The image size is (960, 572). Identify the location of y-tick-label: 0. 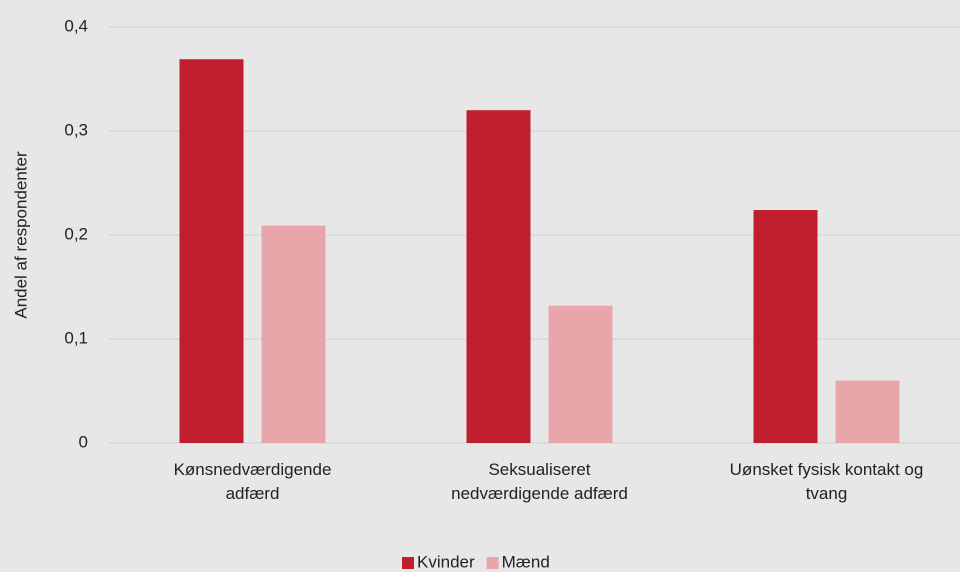
(83, 441).